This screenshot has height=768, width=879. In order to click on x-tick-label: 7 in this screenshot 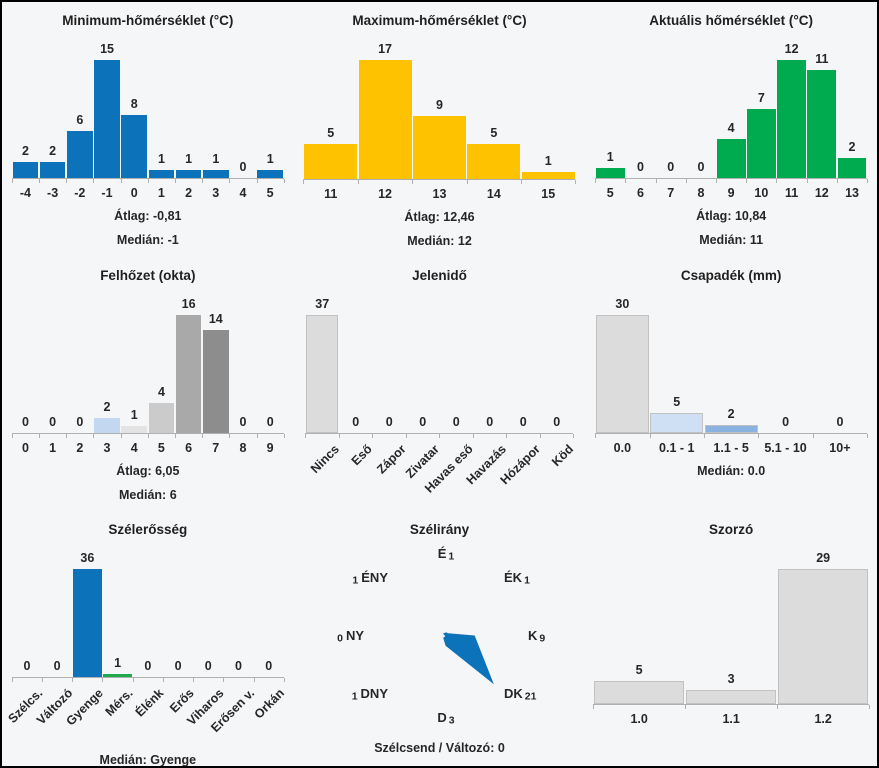, I will do `click(216, 447)`.